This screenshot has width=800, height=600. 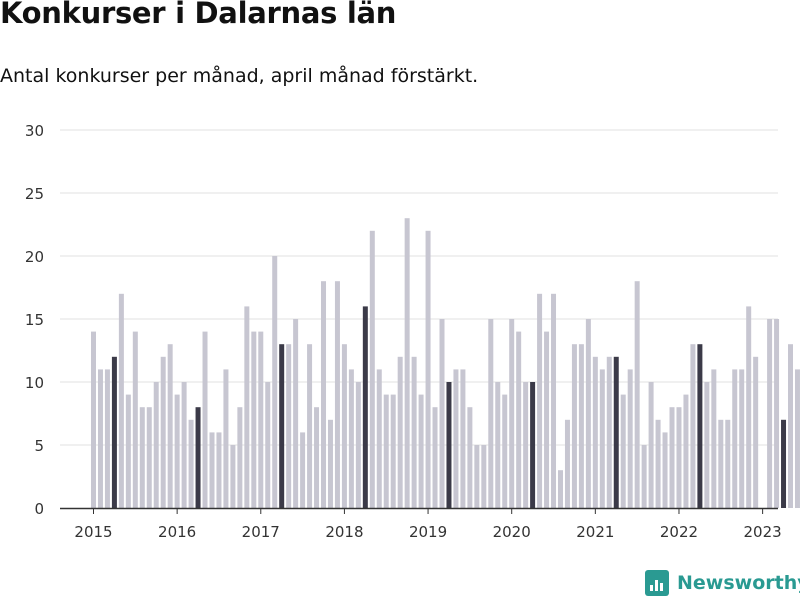 What do you see at coordinates (34, 320) in the screenshot?
I see `y-tick-label: 15` at bounding box center [34, 320].